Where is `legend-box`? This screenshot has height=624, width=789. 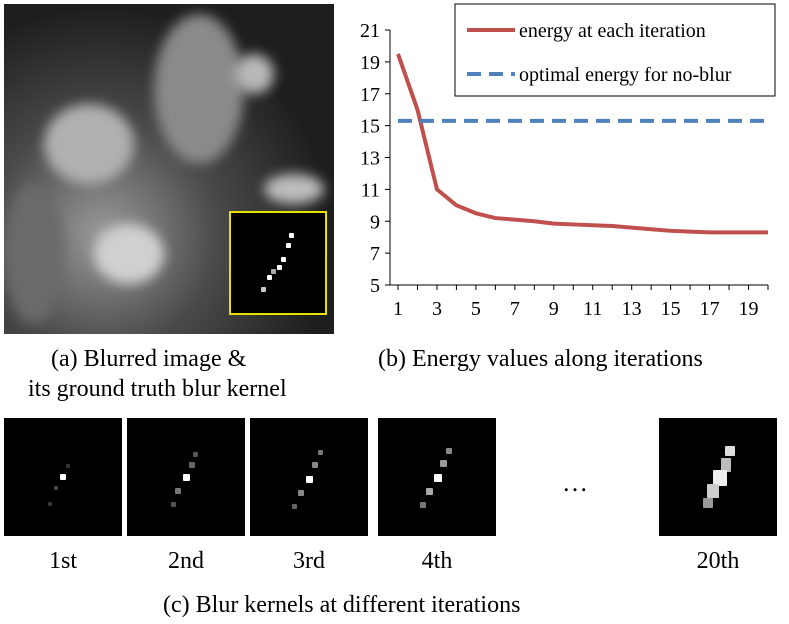 legend-box is located at coordinates (615, 50).